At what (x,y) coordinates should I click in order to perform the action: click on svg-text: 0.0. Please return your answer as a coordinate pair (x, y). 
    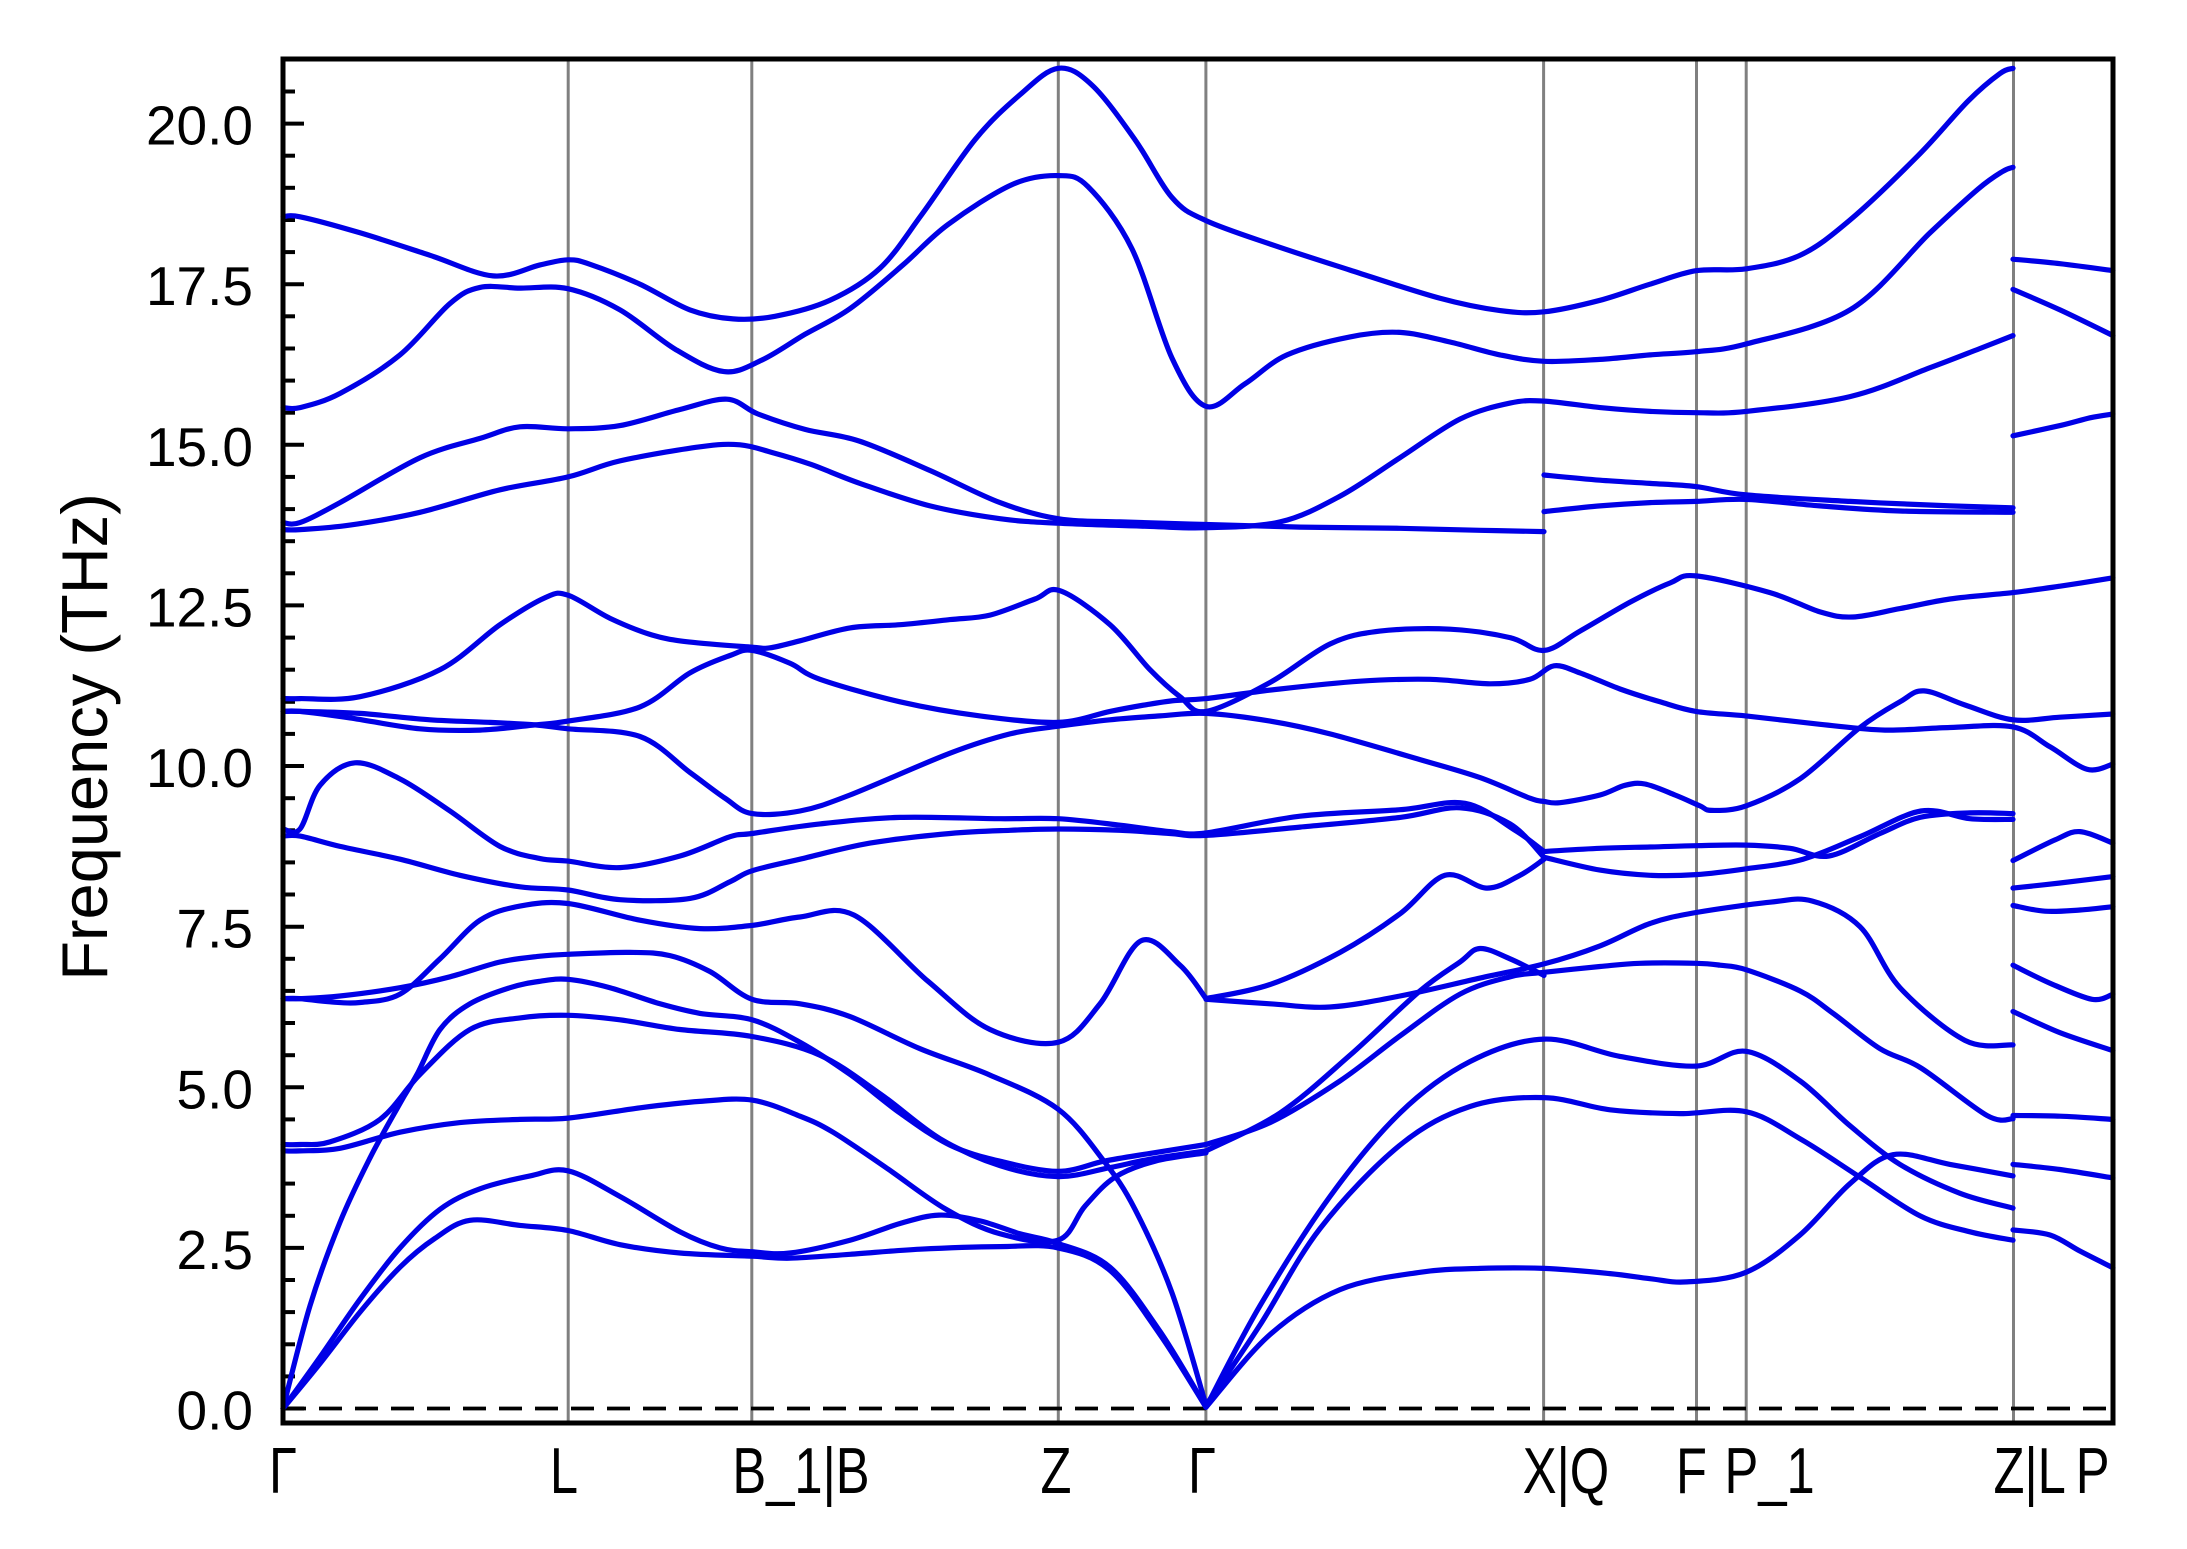
    Looking at the image, I should click on (215, 1411).